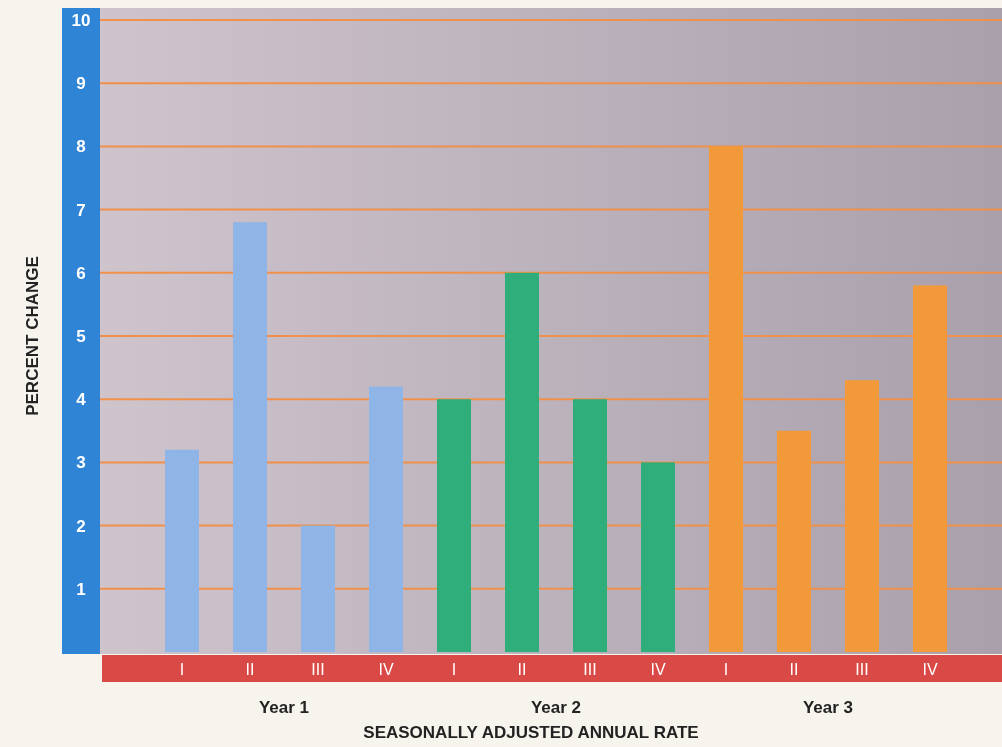 The width and height of the screenshot is (1002, 747). I want to click on y-tick-label: 8, so click(81, 147).